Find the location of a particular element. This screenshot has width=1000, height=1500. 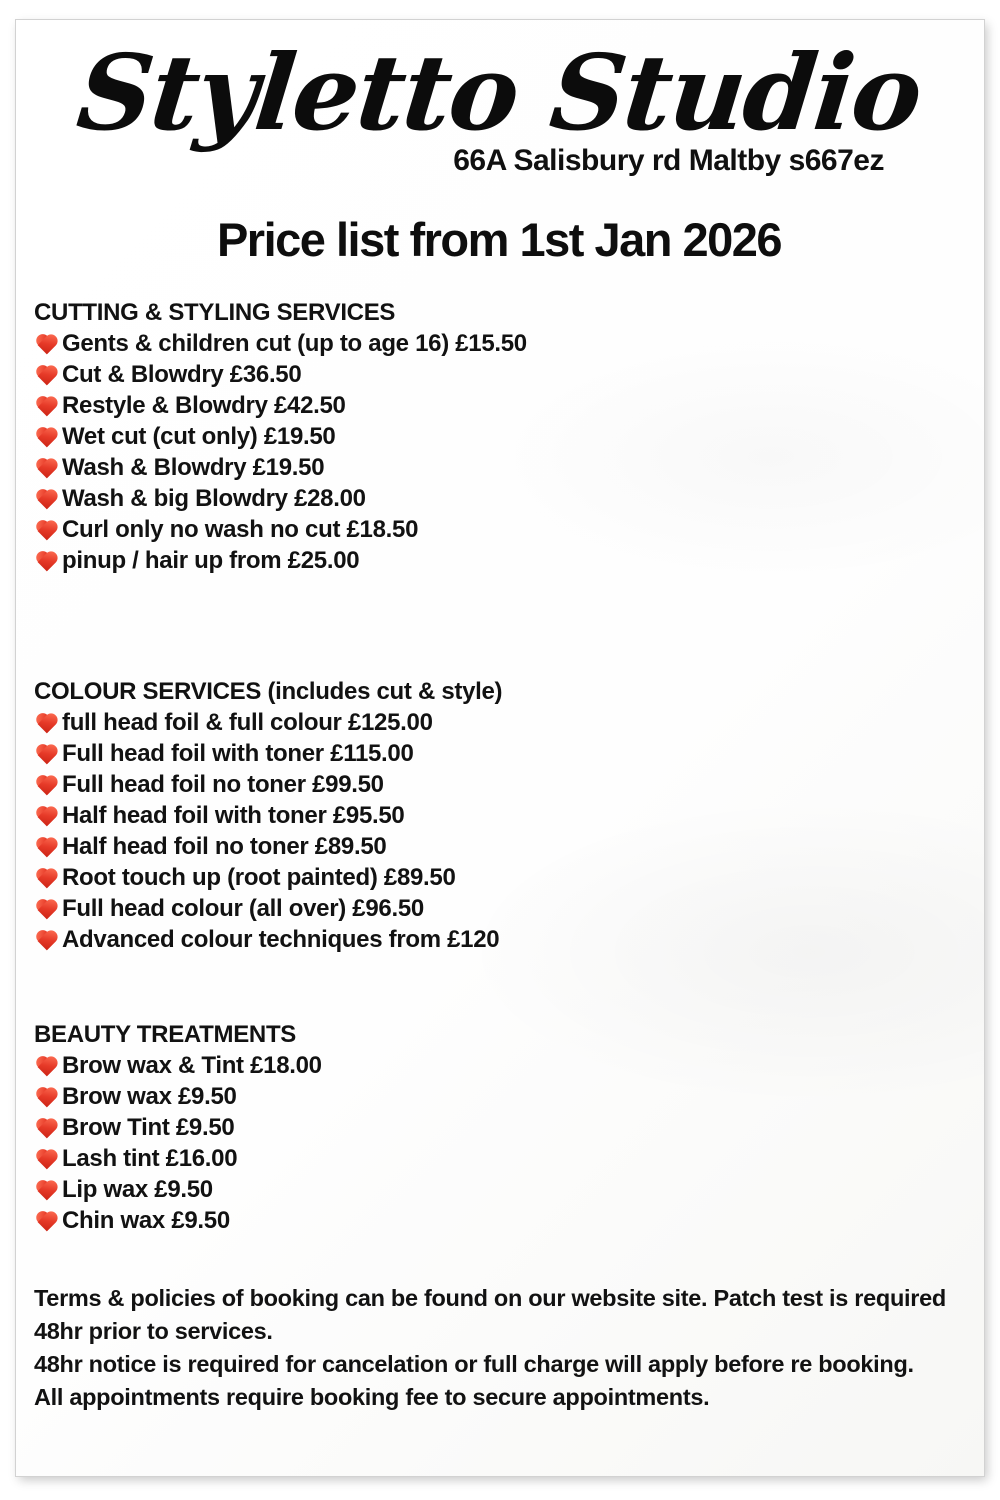

salon-logo: Styletto Studio is located at coordinates (499, 92).